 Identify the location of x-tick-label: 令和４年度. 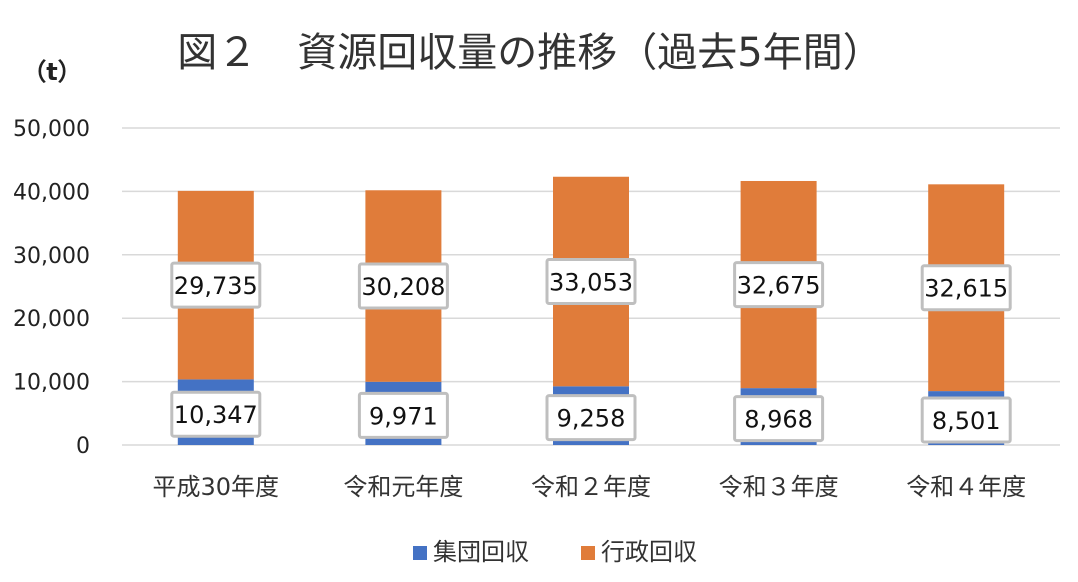
(966, 487).